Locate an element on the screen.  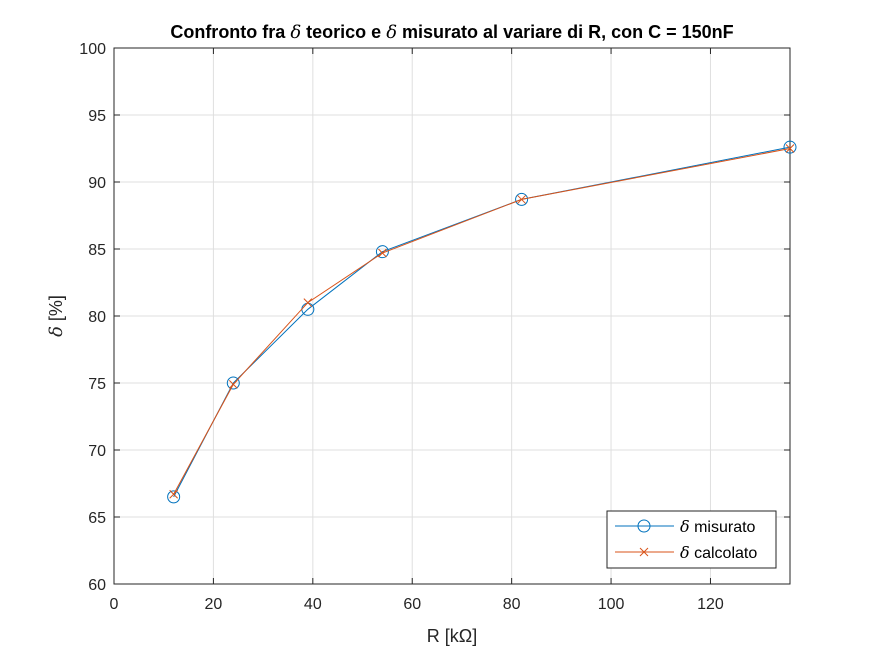
legend-label-misurato: δ misurato is located at coordinates (718, 526).